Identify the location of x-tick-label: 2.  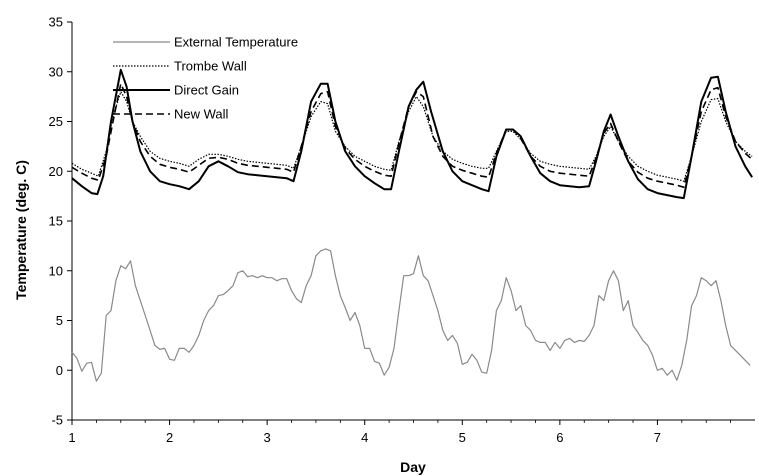
(169, 437).